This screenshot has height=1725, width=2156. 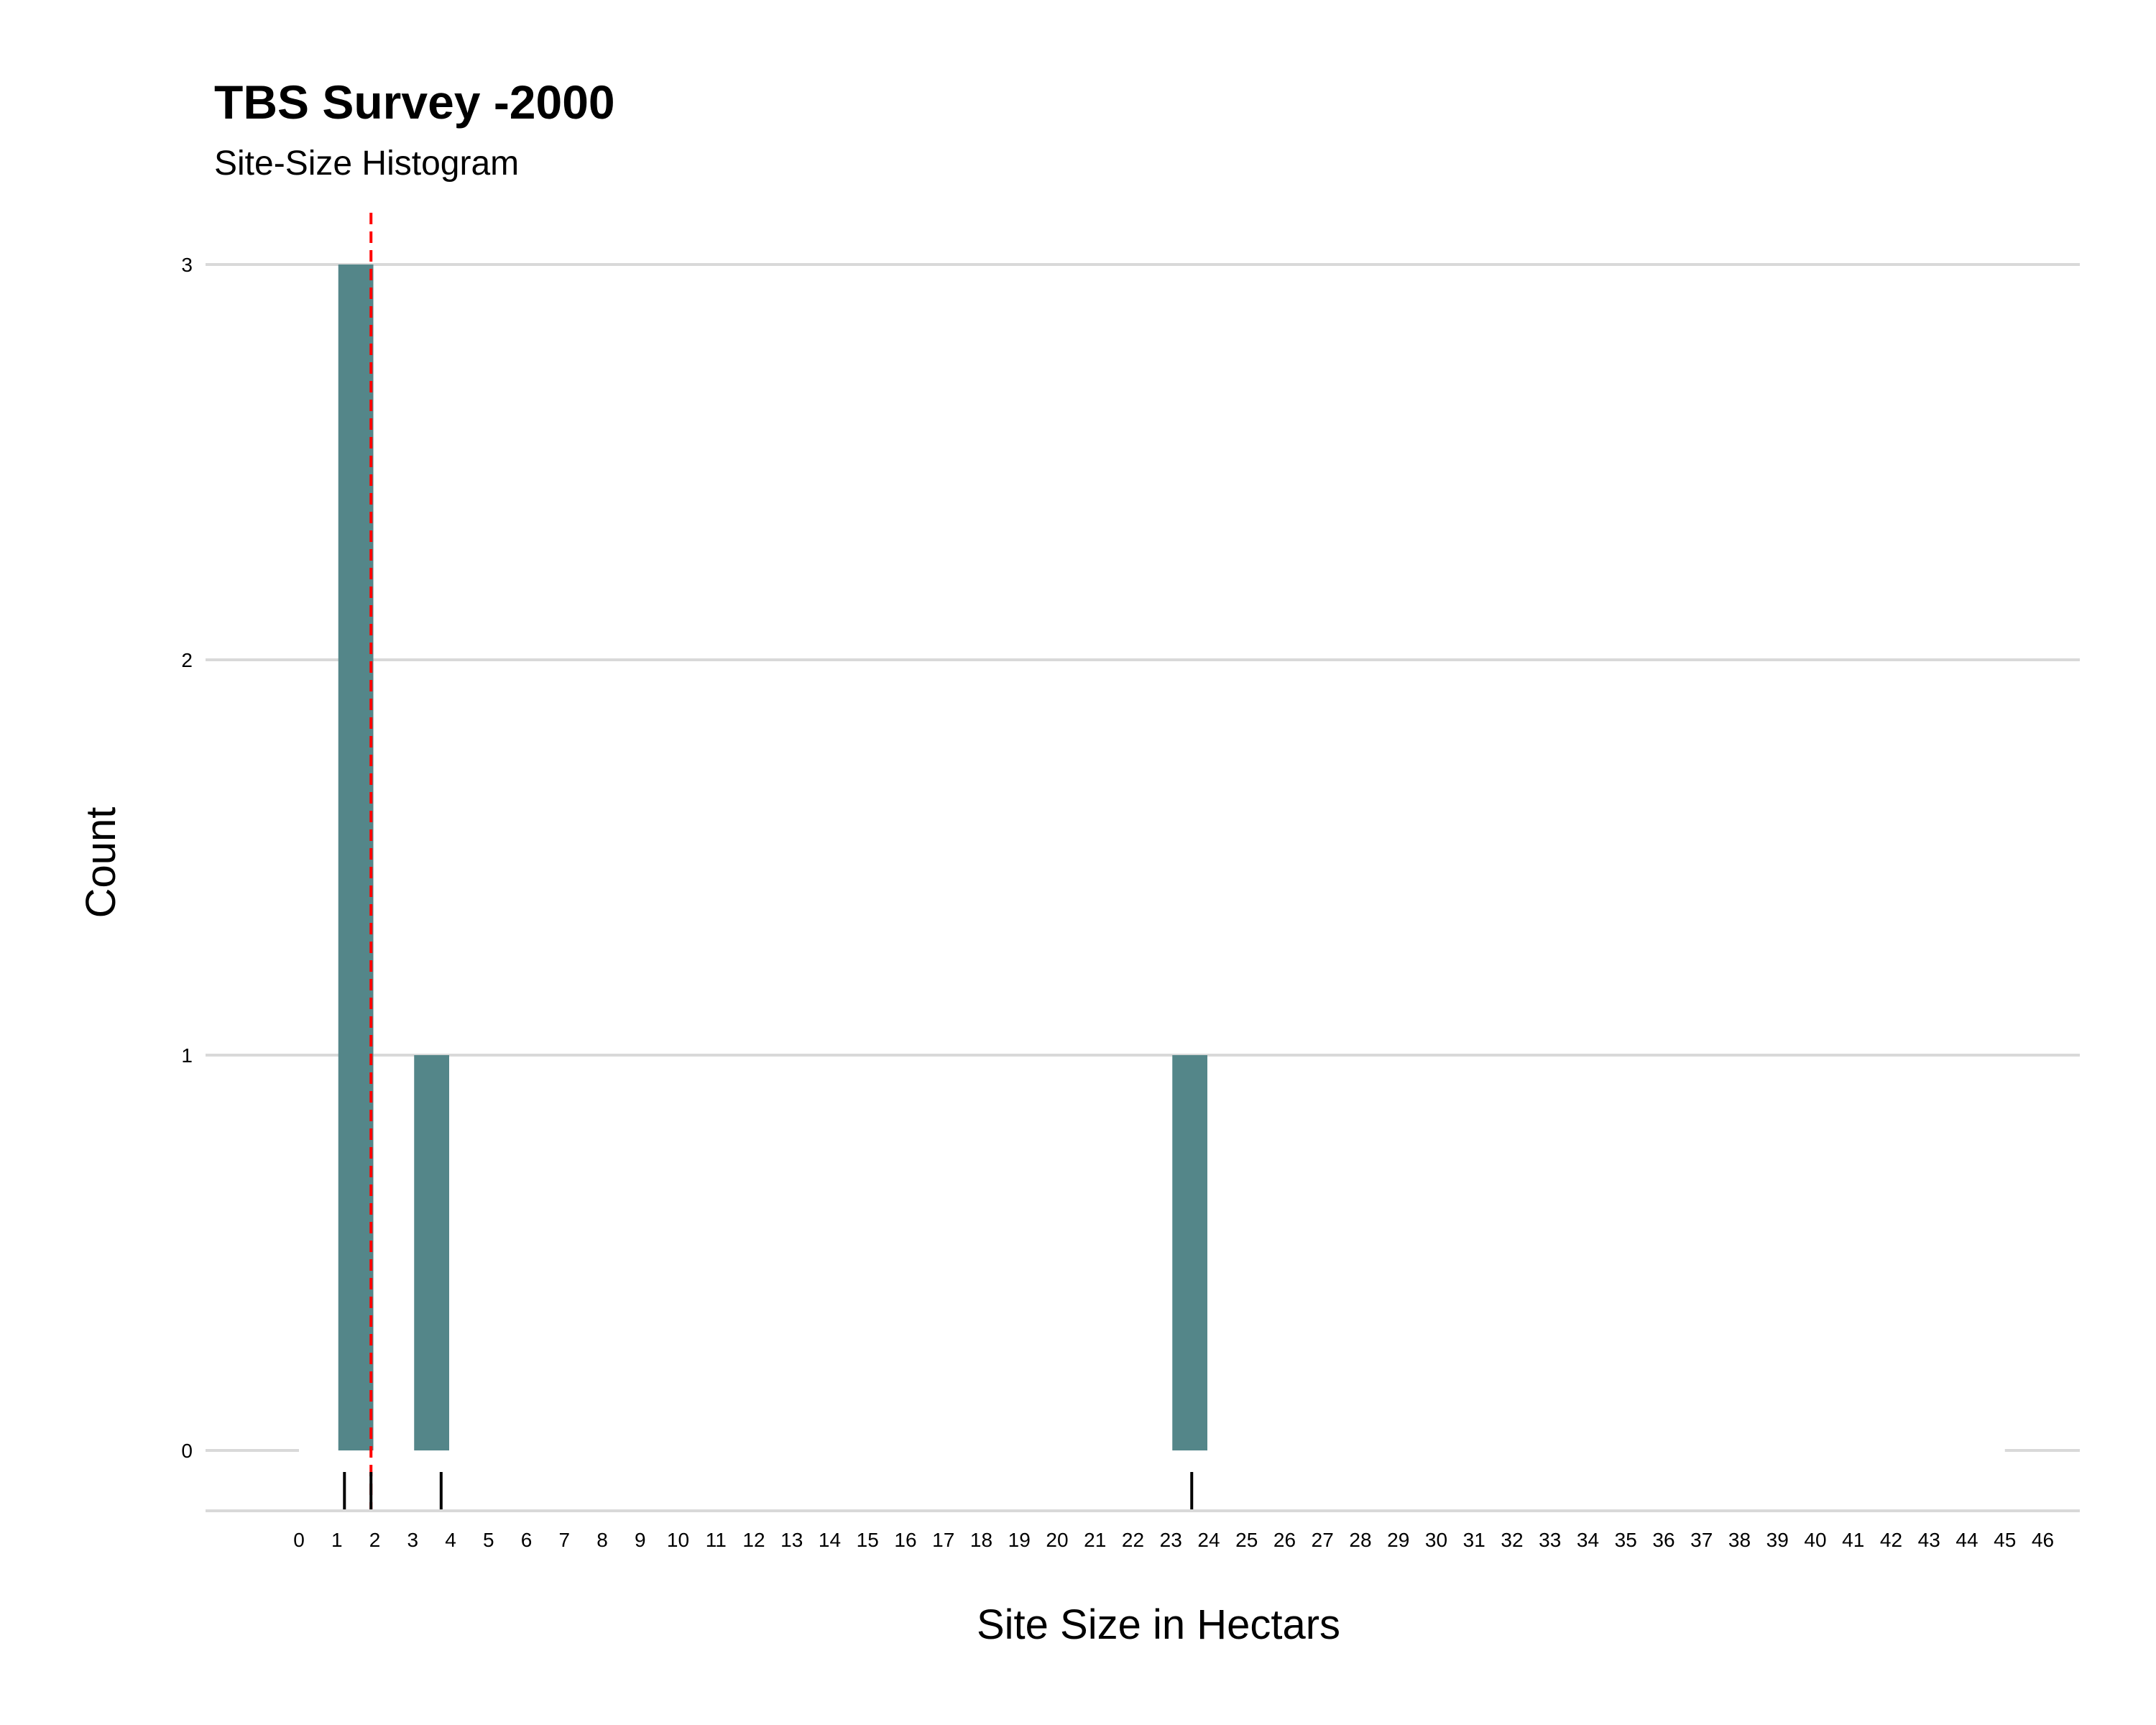 What do you see at coordinates (868, 1540) in the screenshot?
I see `x-tick-label: 15` at bounding box center [868, 1540].